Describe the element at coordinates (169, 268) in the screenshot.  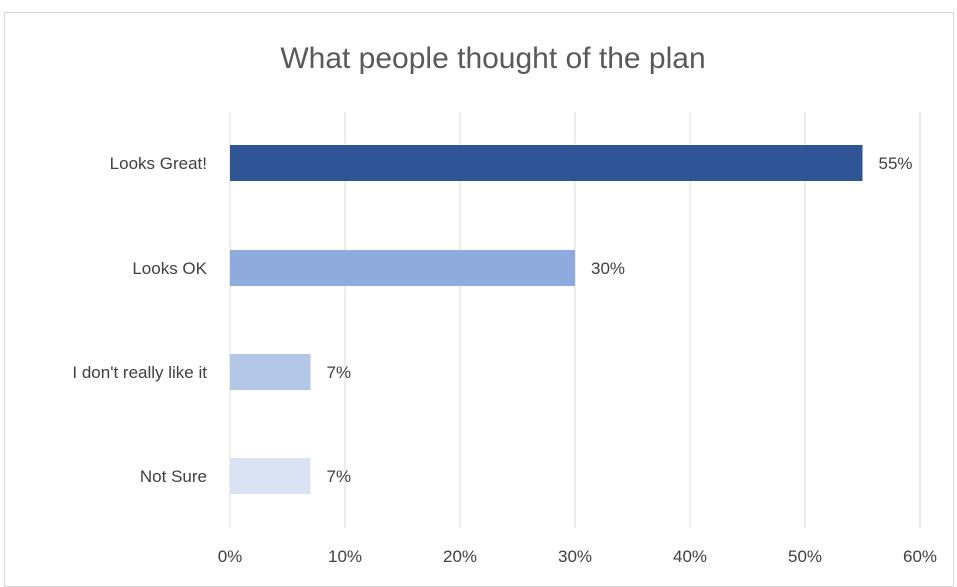
I see `category-label: Looks OK` at that location.